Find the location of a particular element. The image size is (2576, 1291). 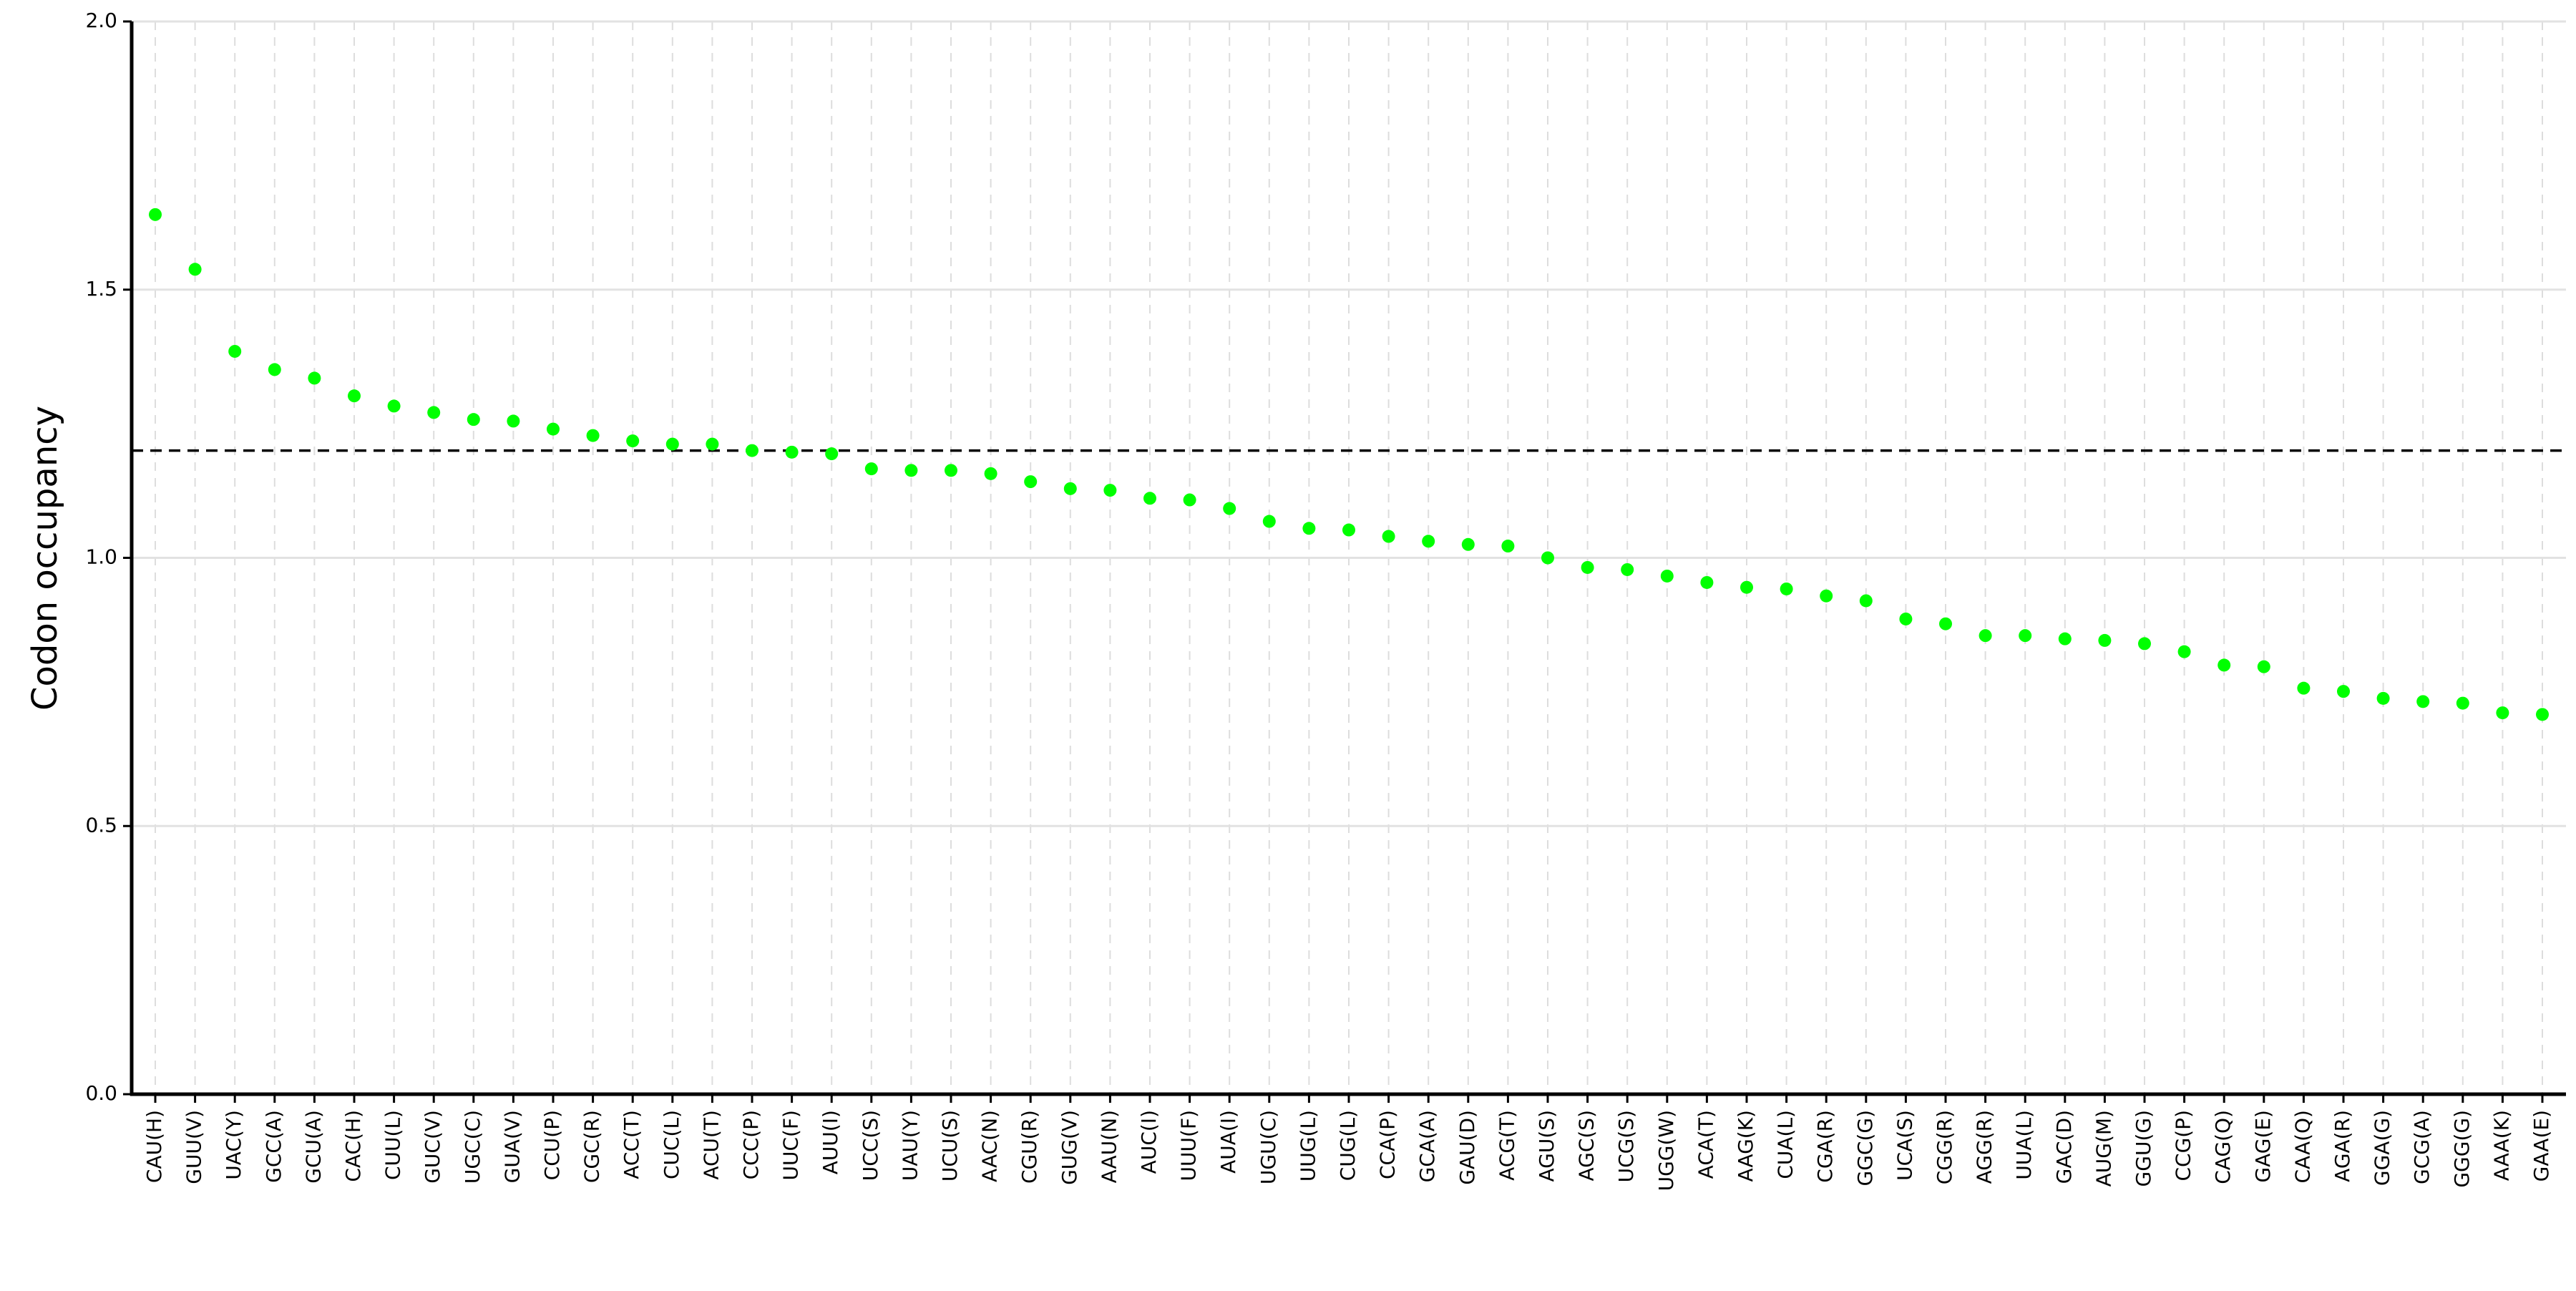

x-tick-label: AGA(R) is located at coordinates (2342, 1146).